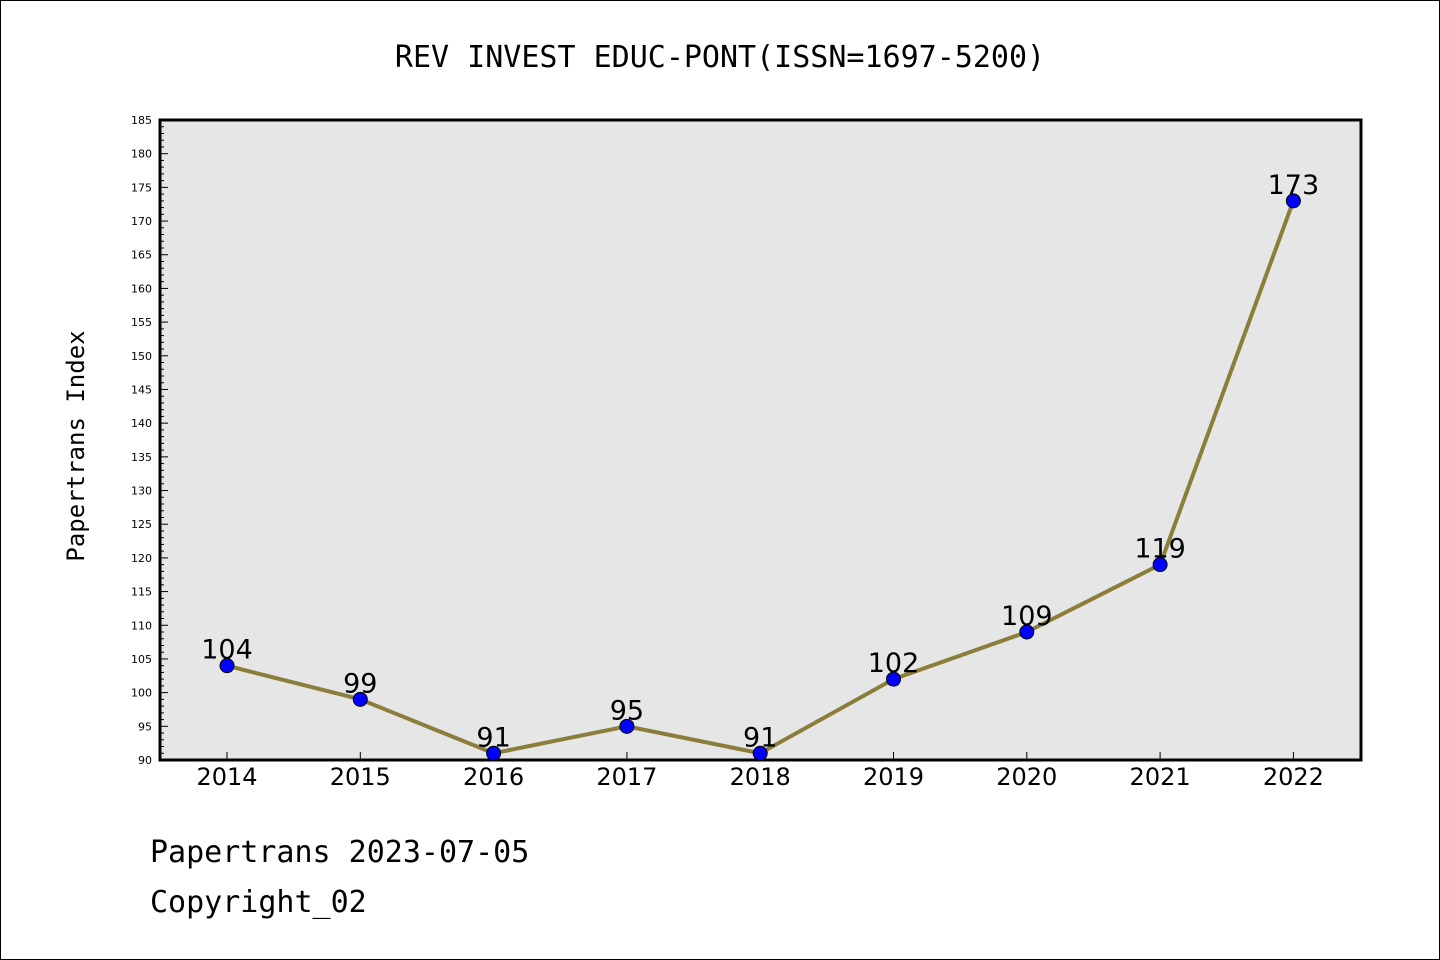  I want to click on y-tick-label: 150, so click(141, 356).